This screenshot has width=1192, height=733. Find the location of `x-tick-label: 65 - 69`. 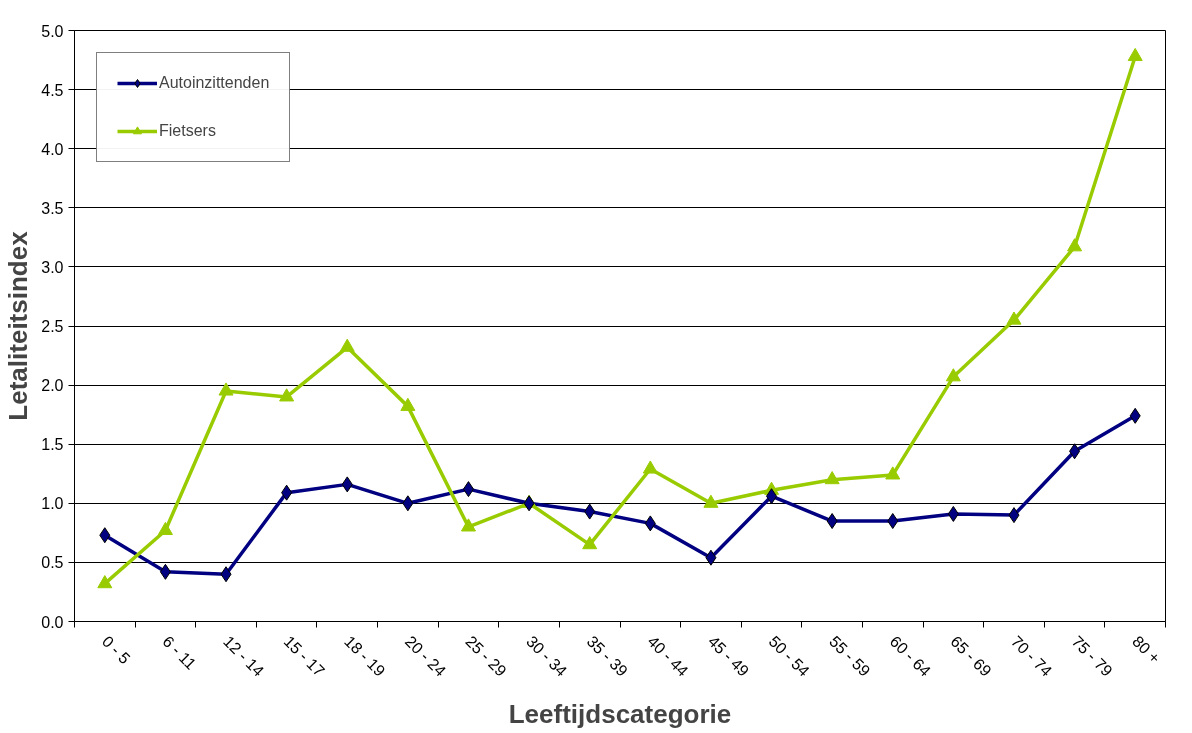

x-tick-label: 65 - 69 is located at coordinates (971, 656).